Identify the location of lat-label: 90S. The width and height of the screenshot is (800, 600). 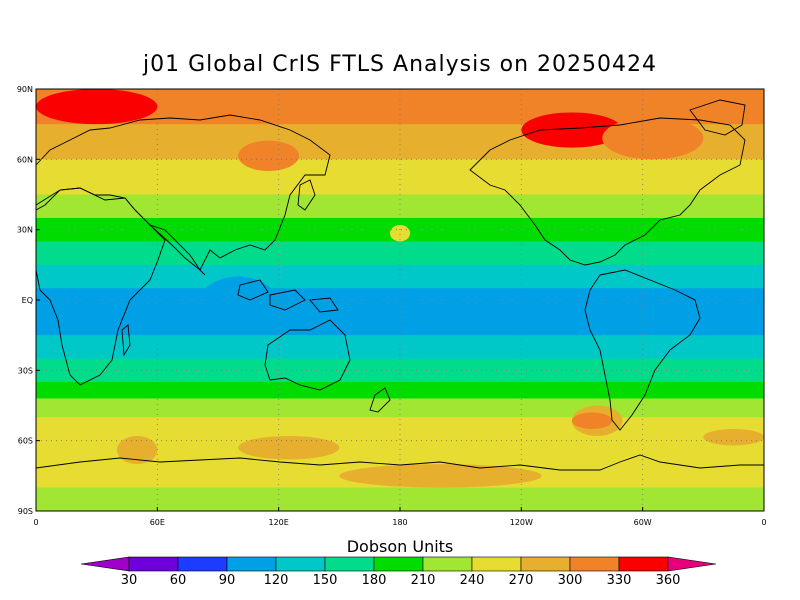
(25, 511).